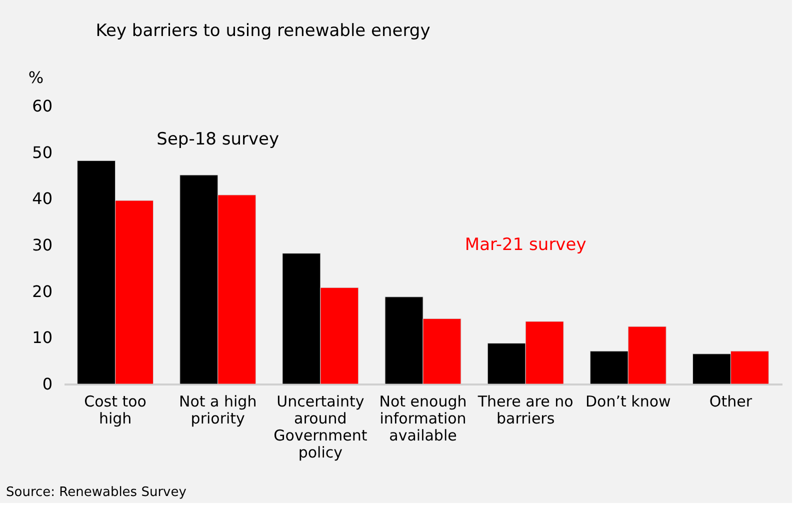  I want to click on y-tick-label: 10, so click(42, 338).